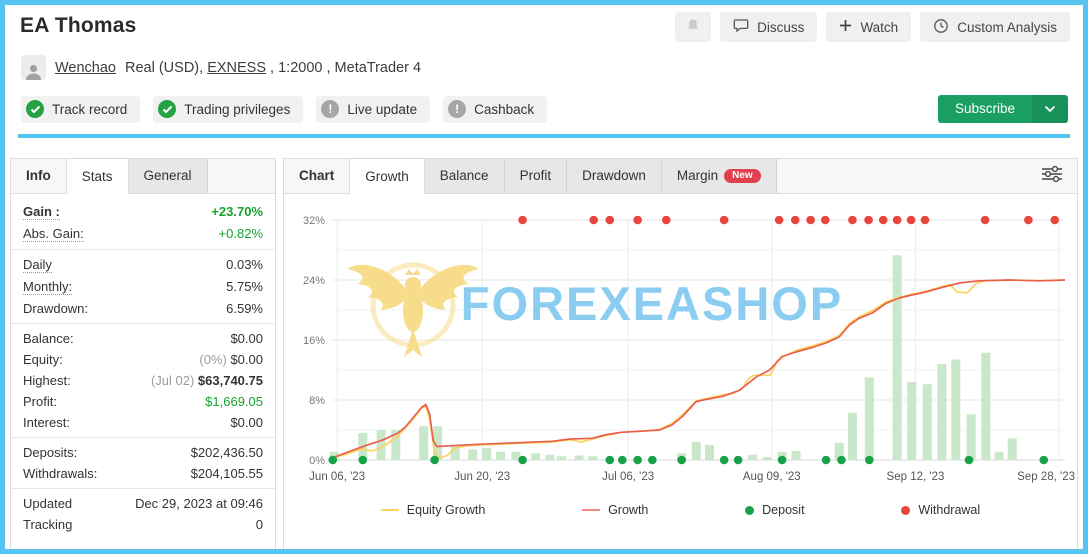  What do you see at coordinates (237, 109) in the screenshot?
I see `badge-label: Trading privileges` at bounding box center [237, 109].